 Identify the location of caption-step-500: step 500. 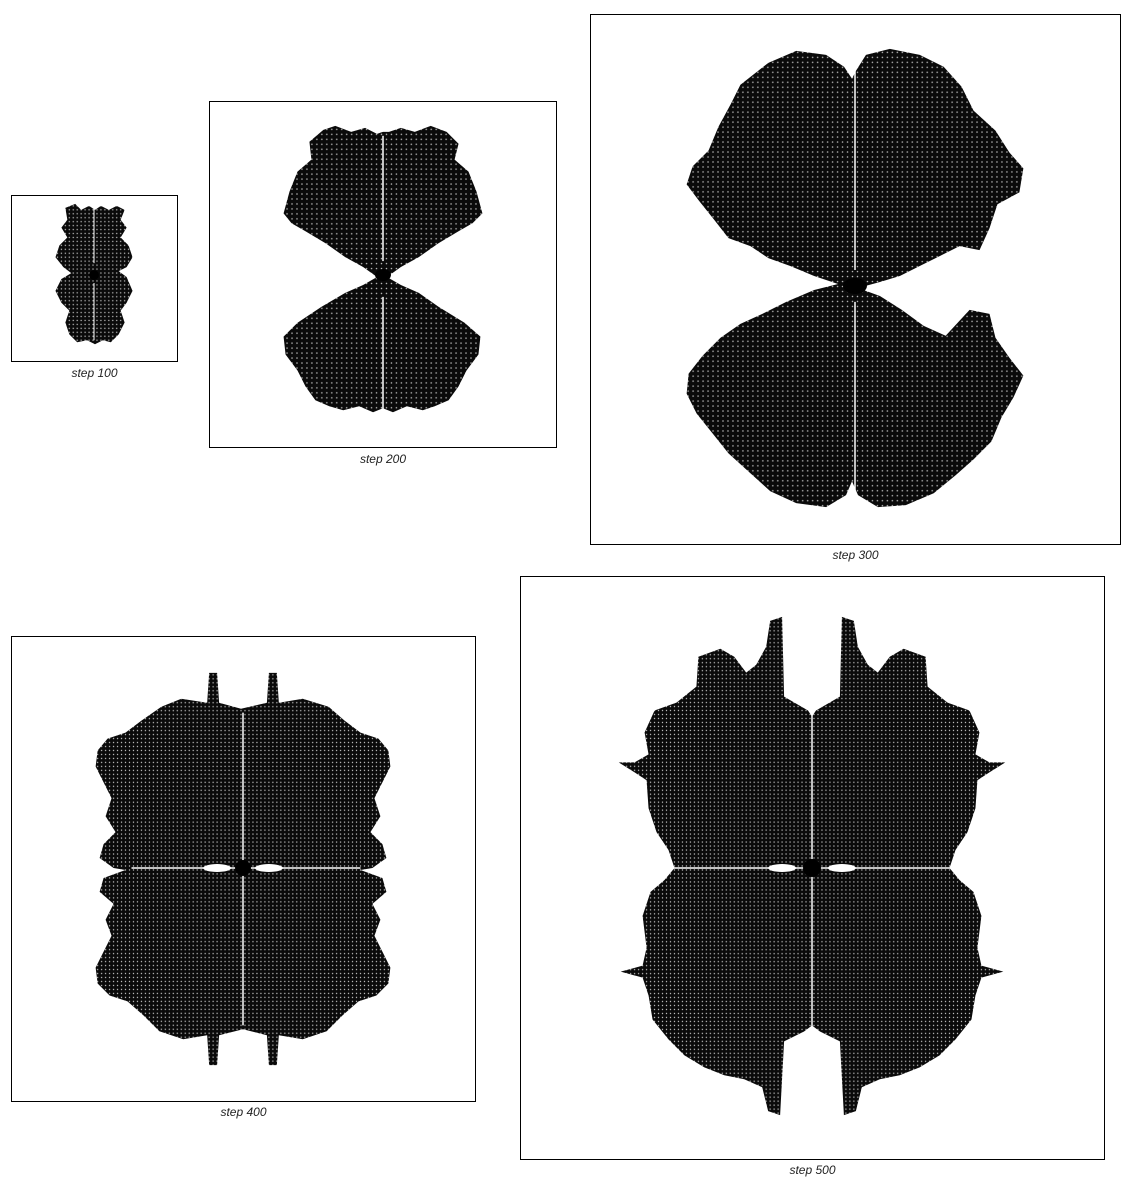
(812, 1170).